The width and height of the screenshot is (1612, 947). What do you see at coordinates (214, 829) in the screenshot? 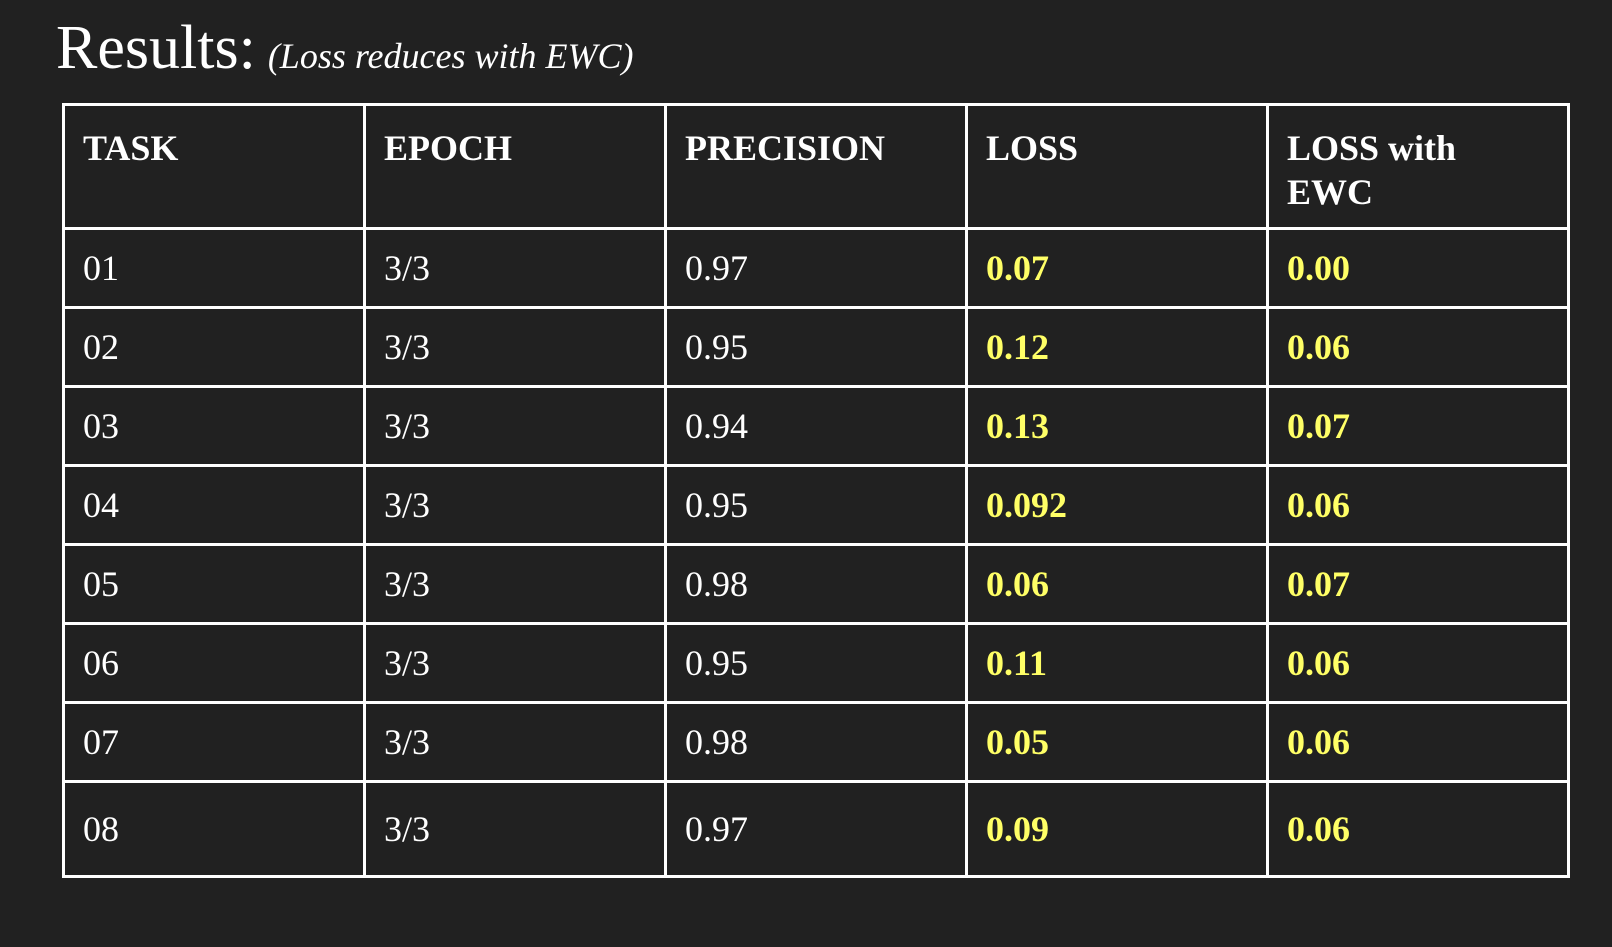
I see `cell-task: 08` at bounding box center [214, 829].